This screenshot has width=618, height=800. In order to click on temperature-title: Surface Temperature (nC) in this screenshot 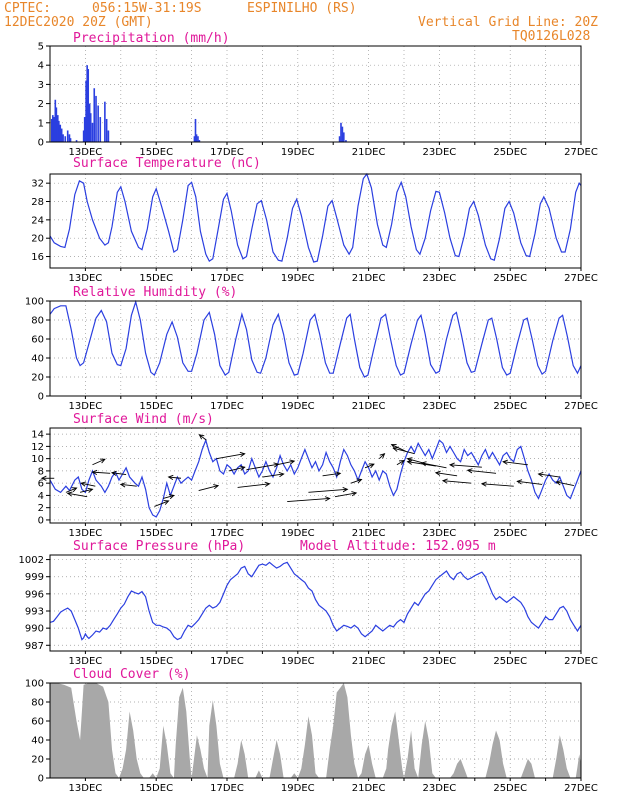, I will do `click(167, 163)`.